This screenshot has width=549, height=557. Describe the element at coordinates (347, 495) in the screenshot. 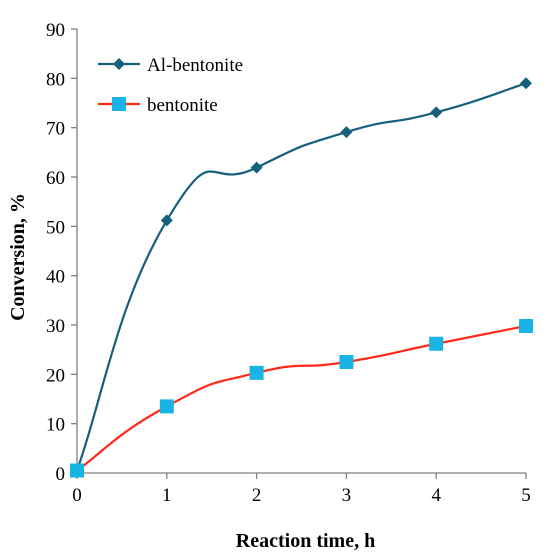

I see `x-tick-label: 3` at that location.